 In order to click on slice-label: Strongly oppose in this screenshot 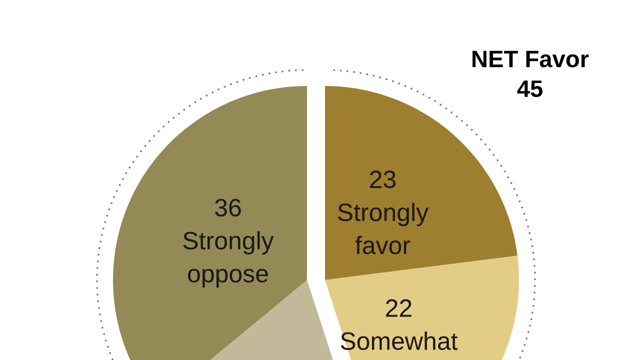, I will do `click(228, 259)`.